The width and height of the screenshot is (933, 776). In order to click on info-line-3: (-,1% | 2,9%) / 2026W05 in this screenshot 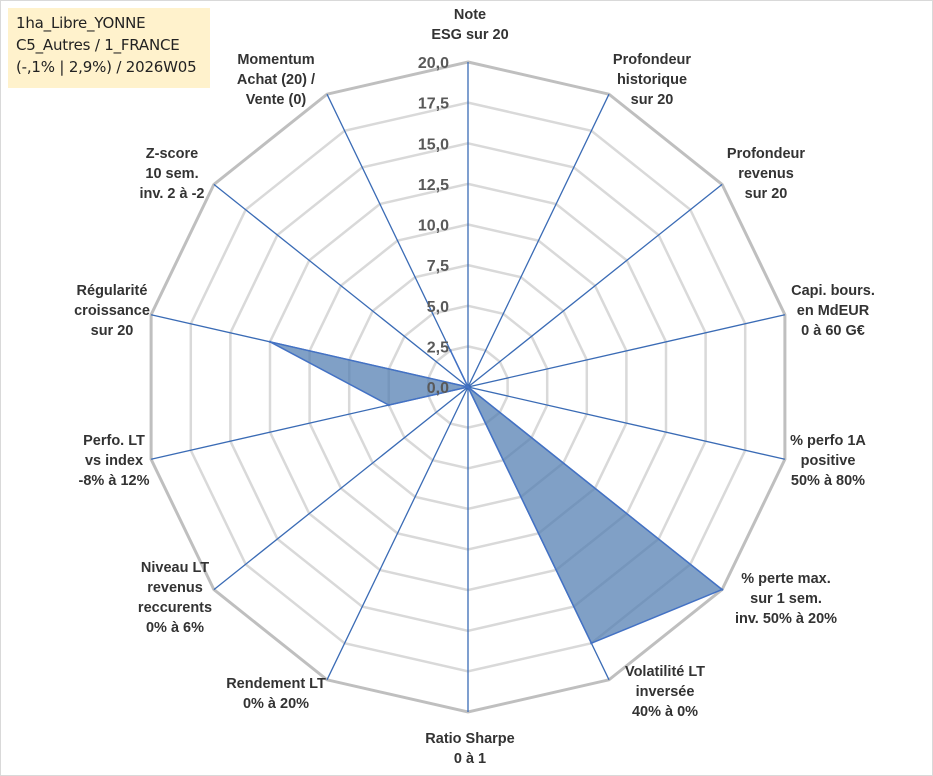, I will do `click(106, 67)`.